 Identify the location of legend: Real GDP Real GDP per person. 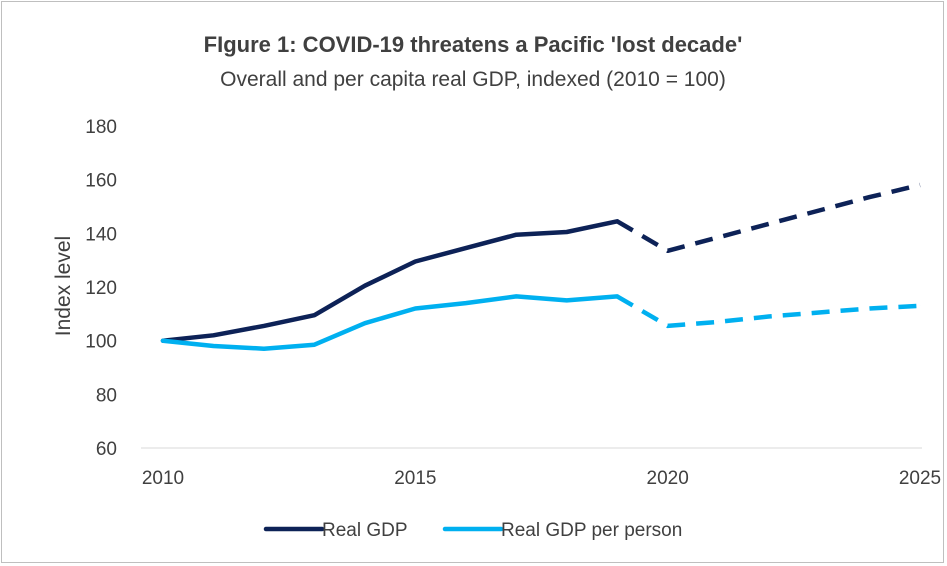
(472, 530).